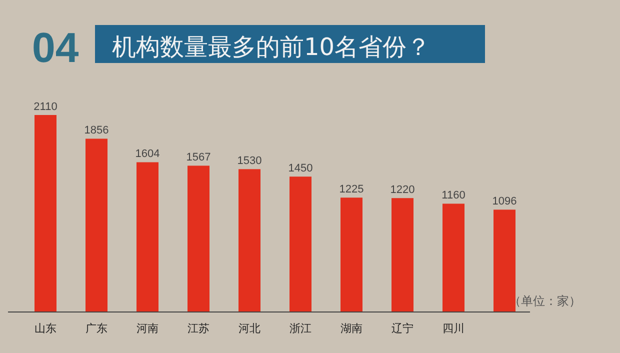 The width and height of the screenshot is (620, 353). I want to click on text: 04, so click(56, 47).